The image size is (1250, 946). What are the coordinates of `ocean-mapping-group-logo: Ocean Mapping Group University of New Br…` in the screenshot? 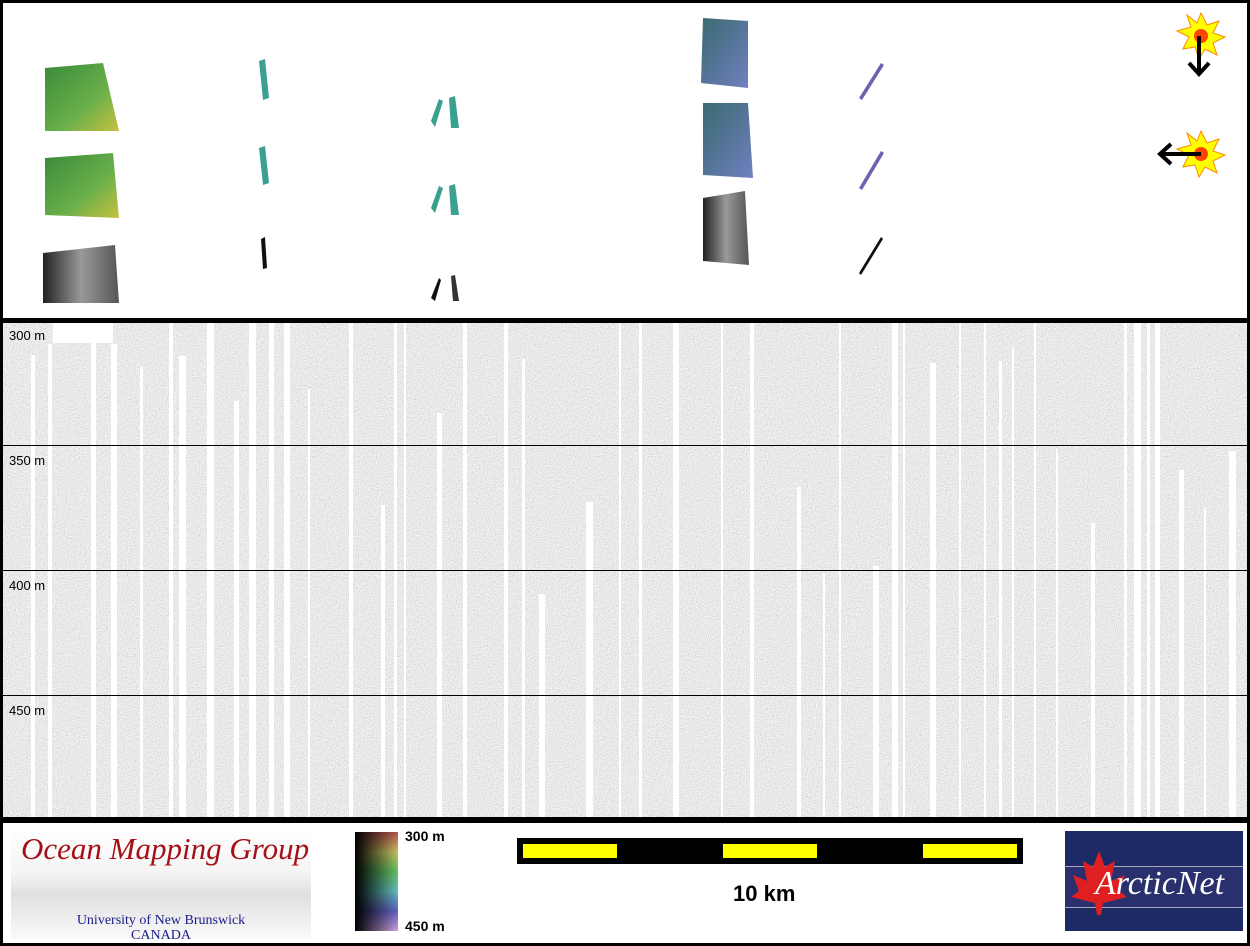 It's located at (161, 886).